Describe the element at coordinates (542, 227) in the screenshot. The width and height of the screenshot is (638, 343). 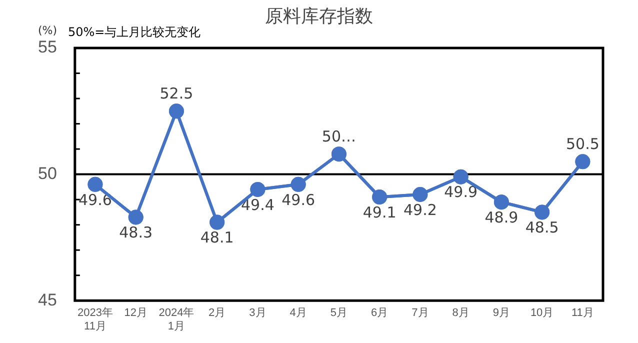
I see `data-label: 48.5` at that location.